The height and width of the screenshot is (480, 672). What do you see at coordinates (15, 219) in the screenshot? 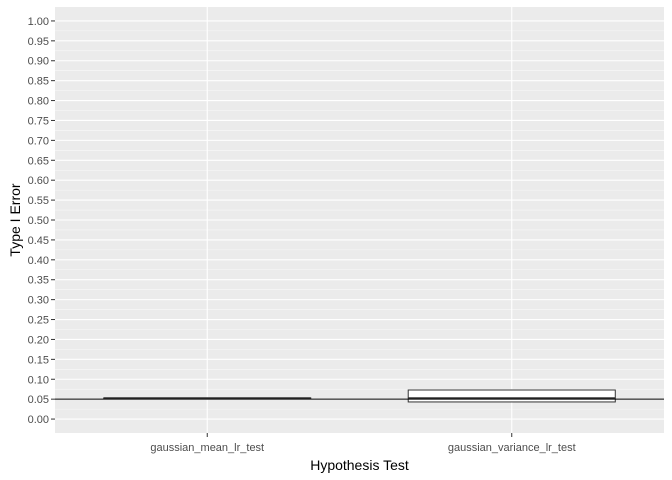
I see `y-axis-title: Type I Error` at bounding box center [15, 219].